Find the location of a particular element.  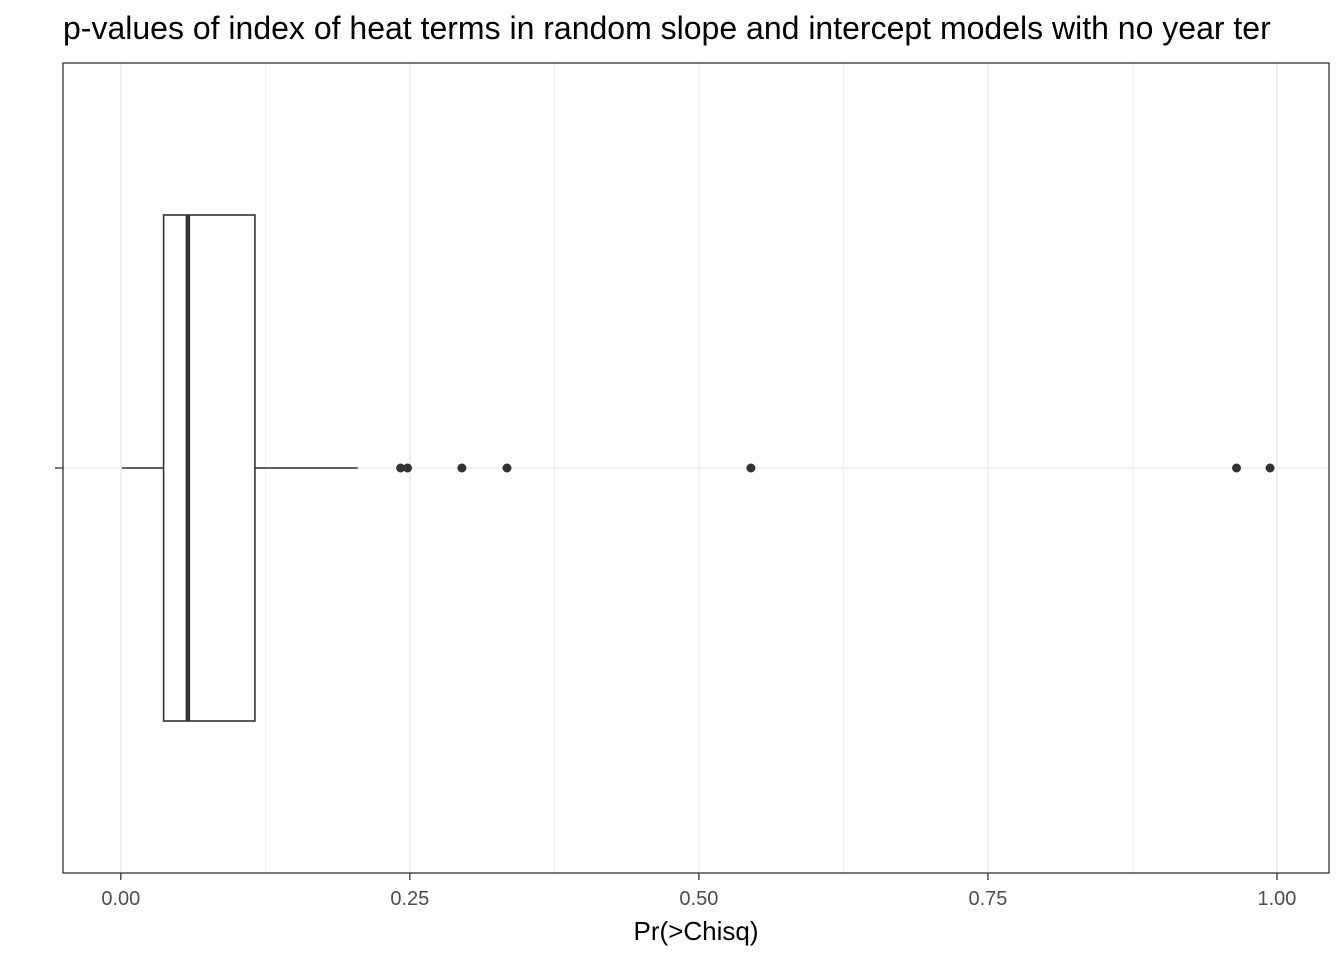

iqr-box is located at coordinates (209, 468).